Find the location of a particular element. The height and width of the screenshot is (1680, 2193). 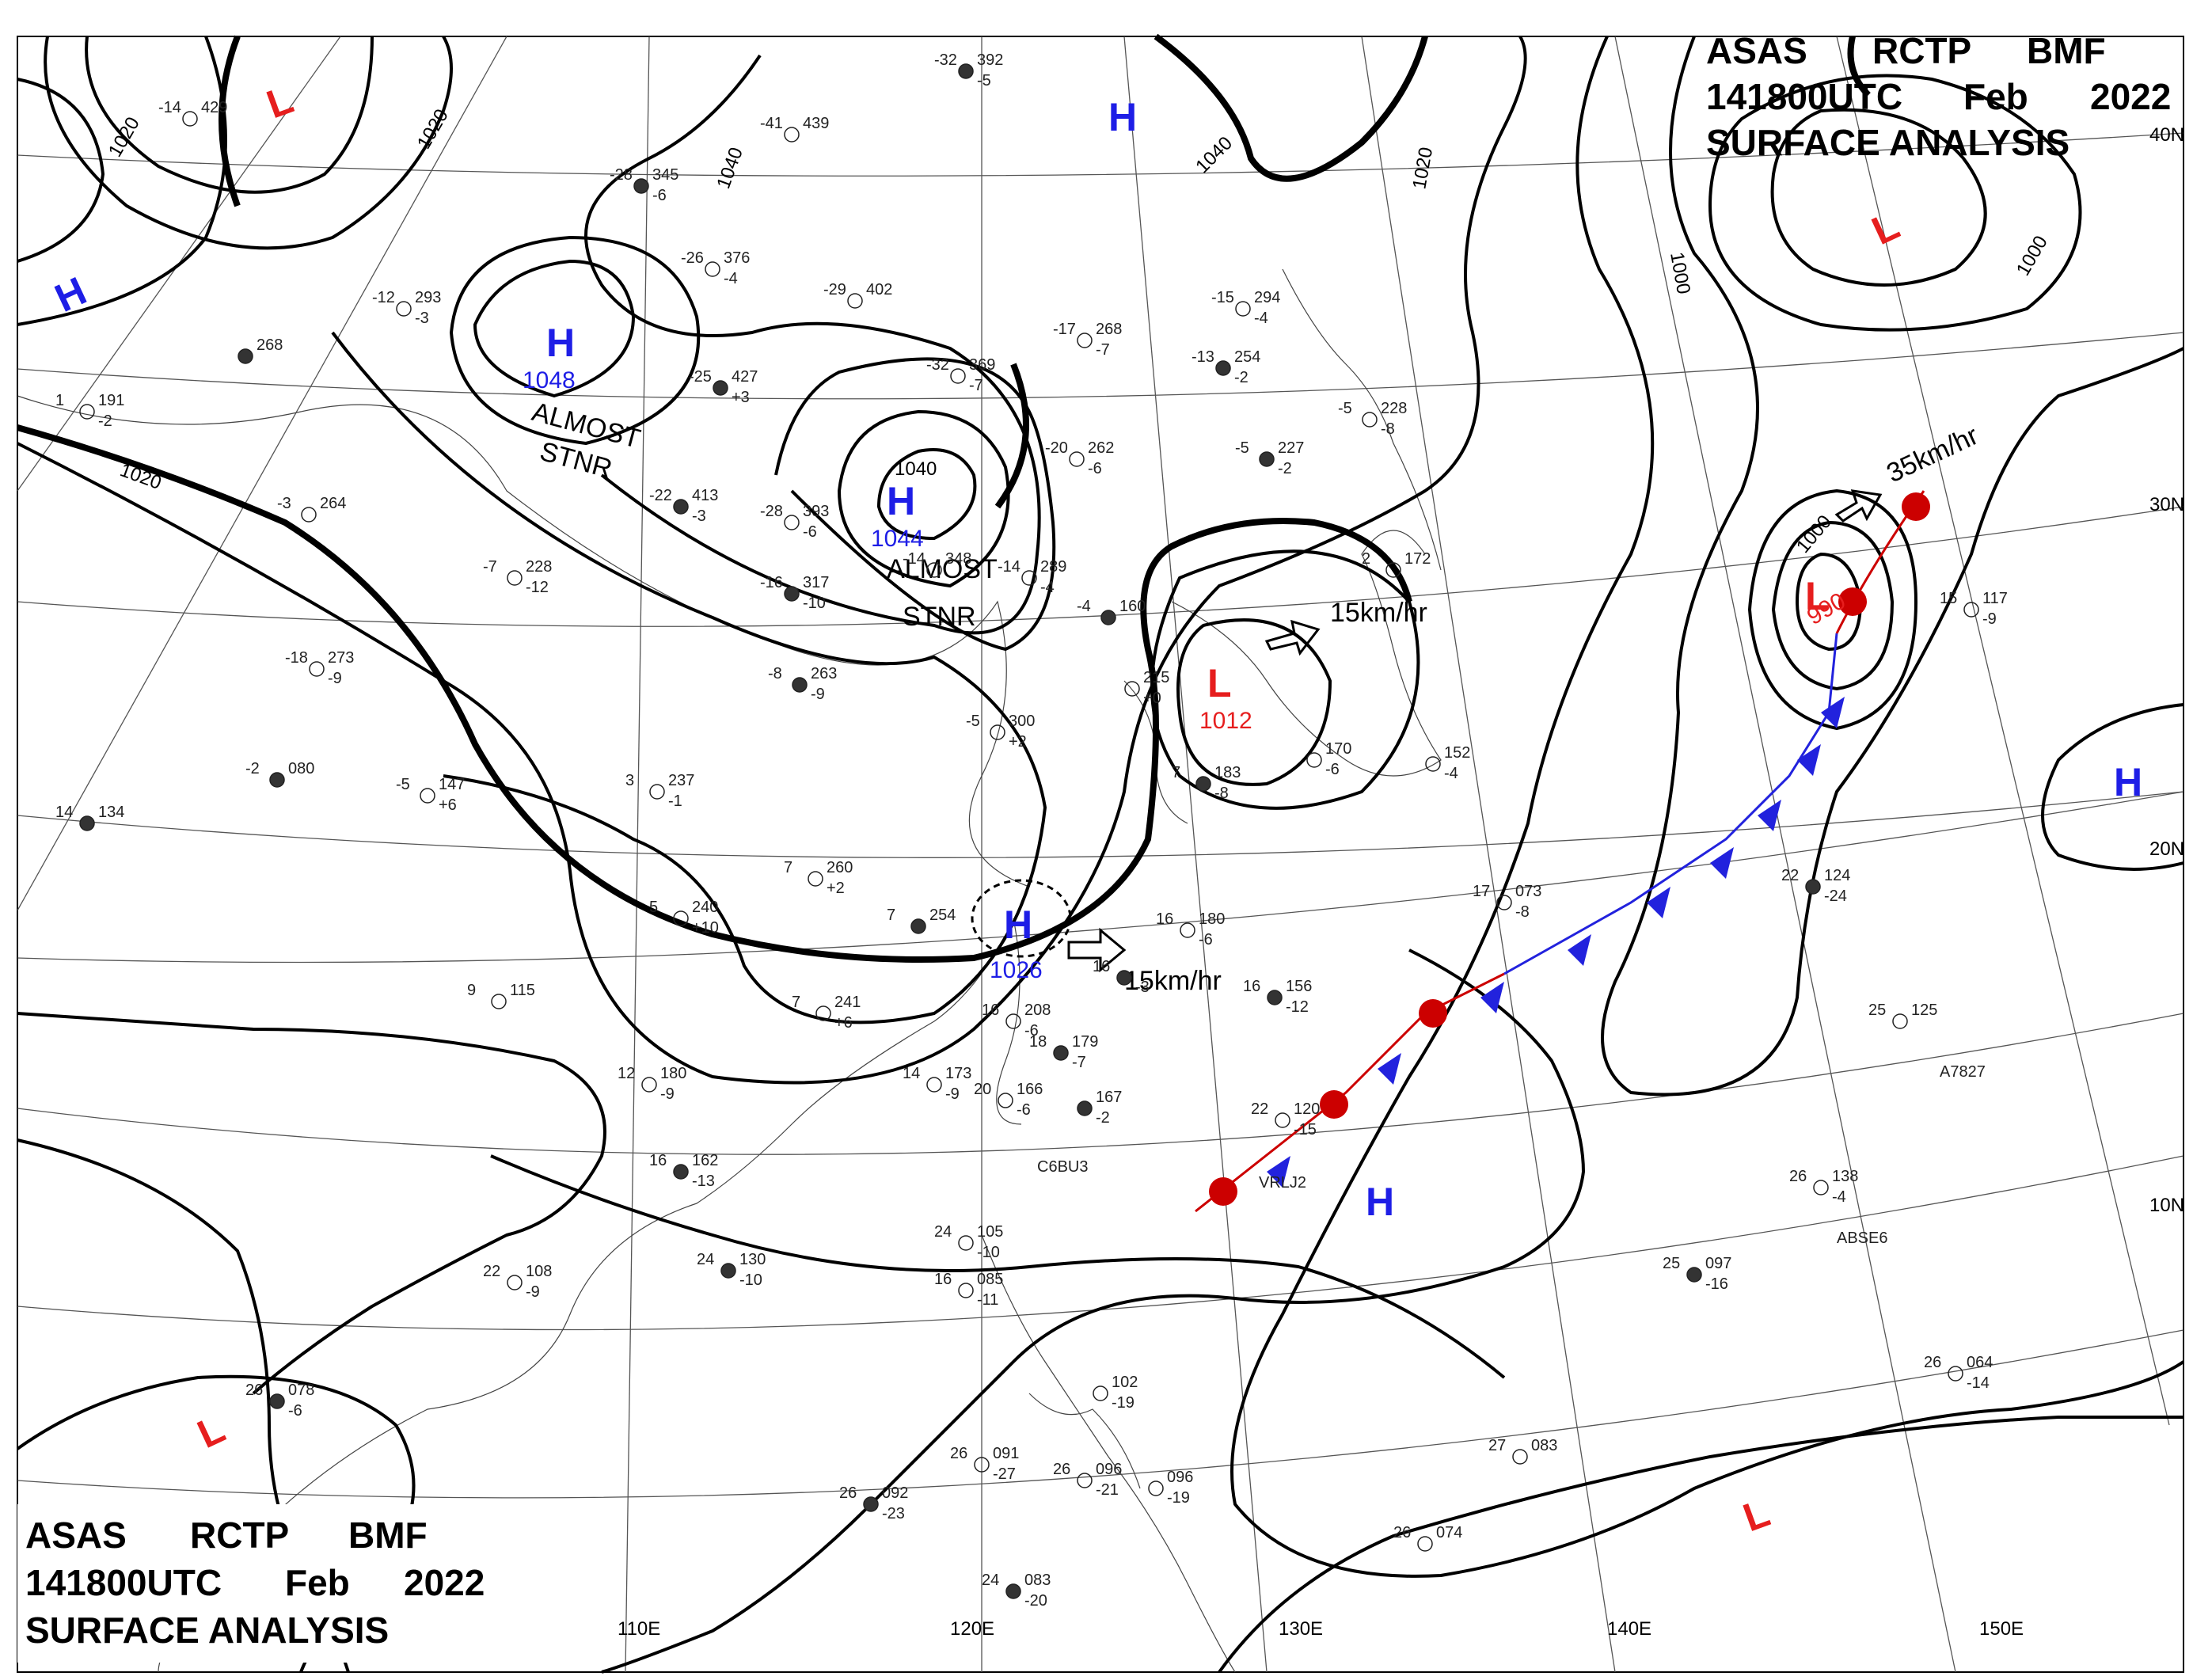

station-pressure: 074 is located at coordinates (1449, 1532).